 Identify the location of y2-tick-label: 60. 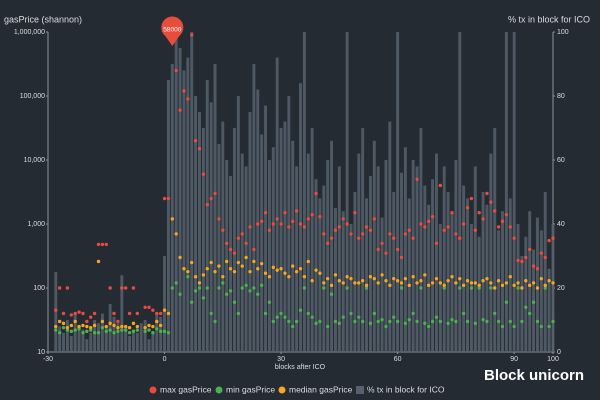
(561, 160).